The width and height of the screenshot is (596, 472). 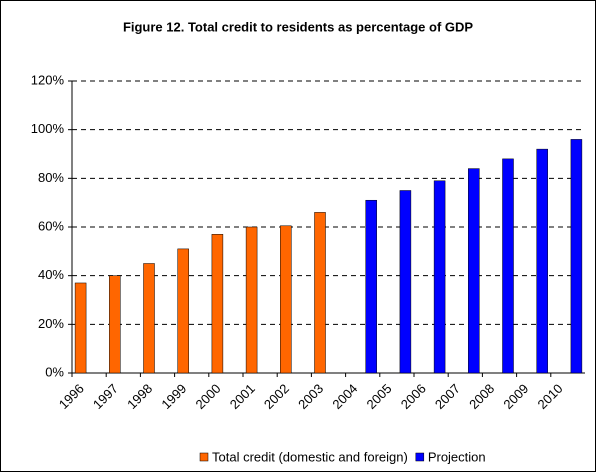 I want to click on y-tick-label: 100%, so click(x=48, y=128).